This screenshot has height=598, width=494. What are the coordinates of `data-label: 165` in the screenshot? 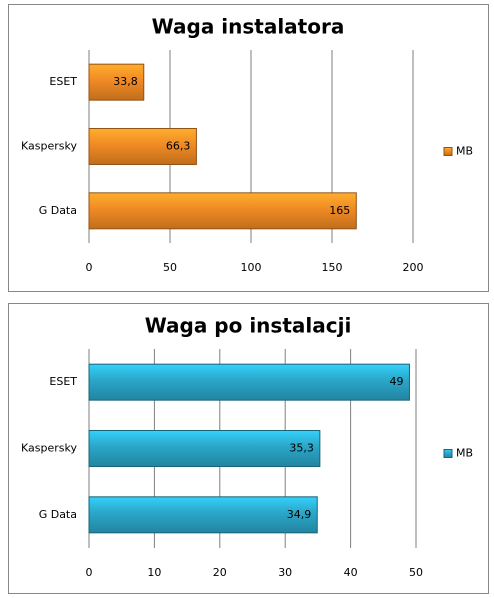 It's located at (339, 210).